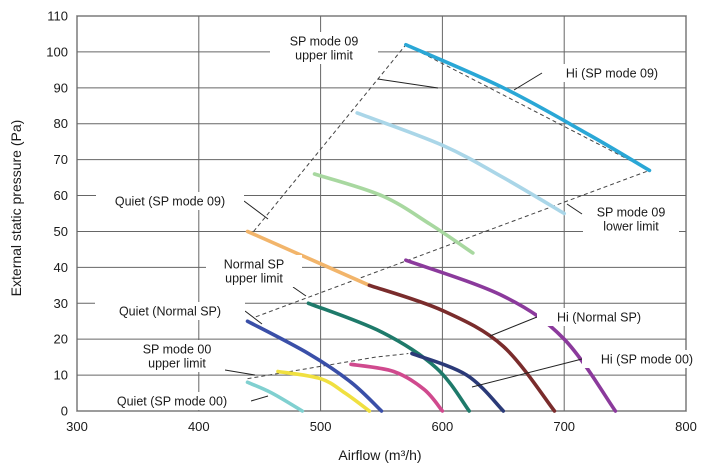 The height and width of the screenshot is (474, 710). Describe the element at coordinates (631, 227) in the screenshot. I see `annotation-label: lower limit` at that location.